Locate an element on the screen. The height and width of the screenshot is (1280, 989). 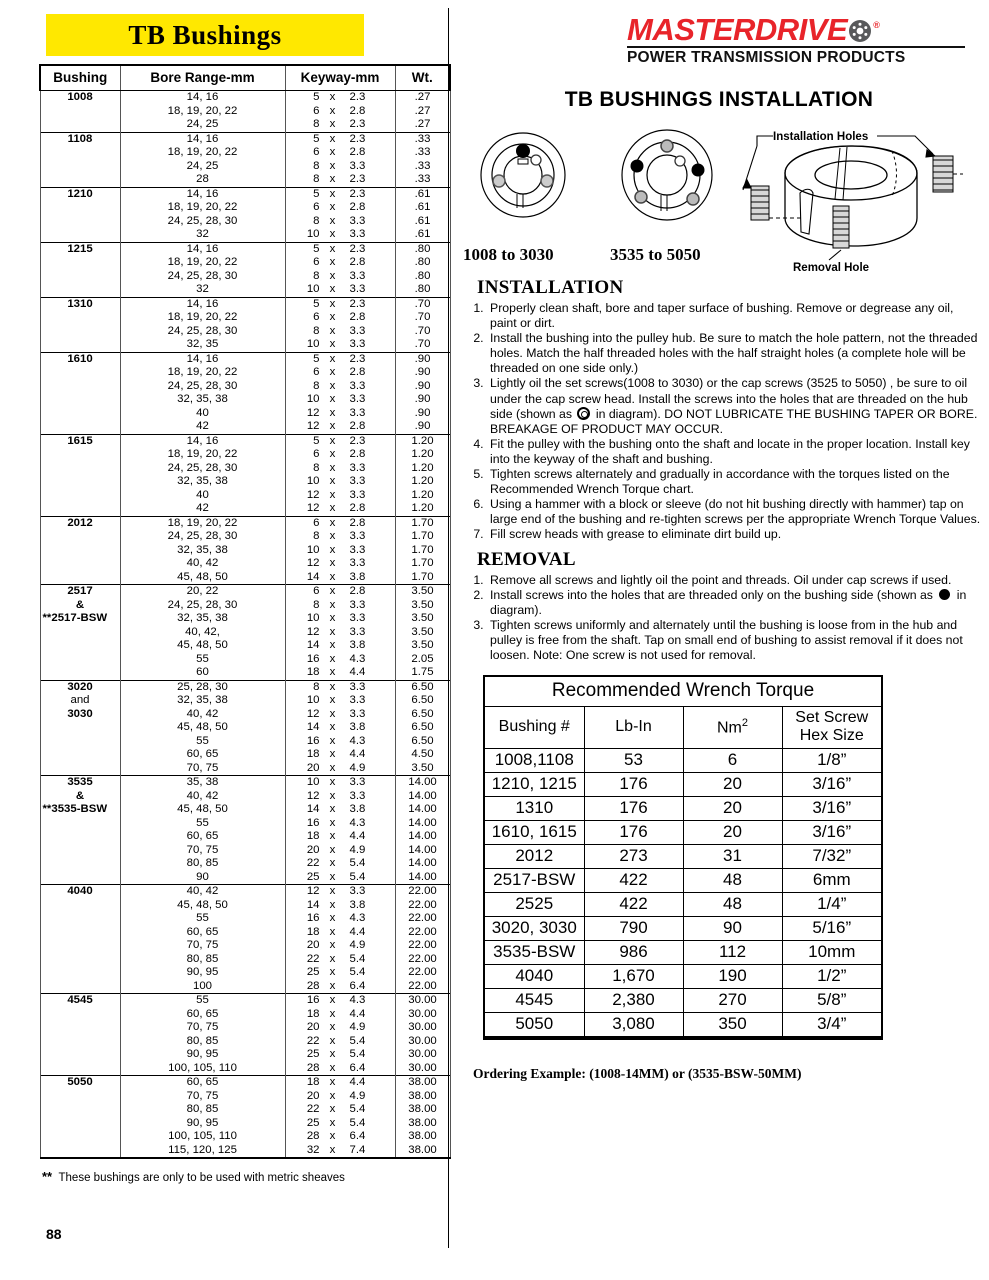
diagram-bushing-3d is located at coordinates (851, 196).